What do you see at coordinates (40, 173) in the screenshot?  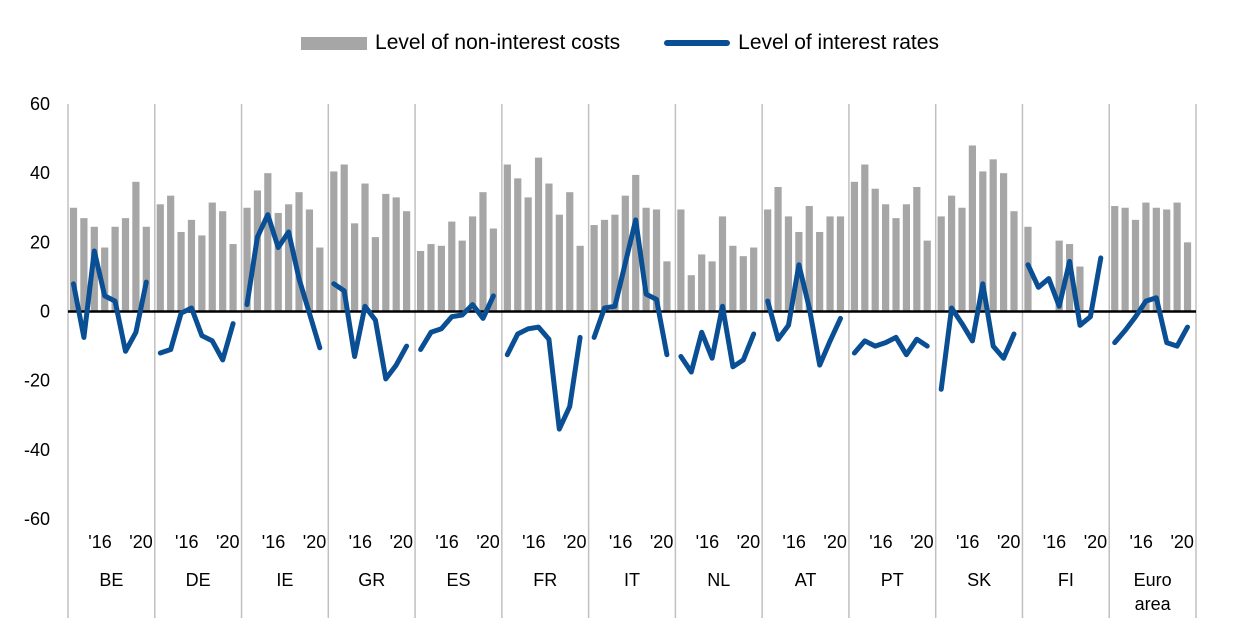 I see `y-tick-label: 40` at bounding box center [40, 173].